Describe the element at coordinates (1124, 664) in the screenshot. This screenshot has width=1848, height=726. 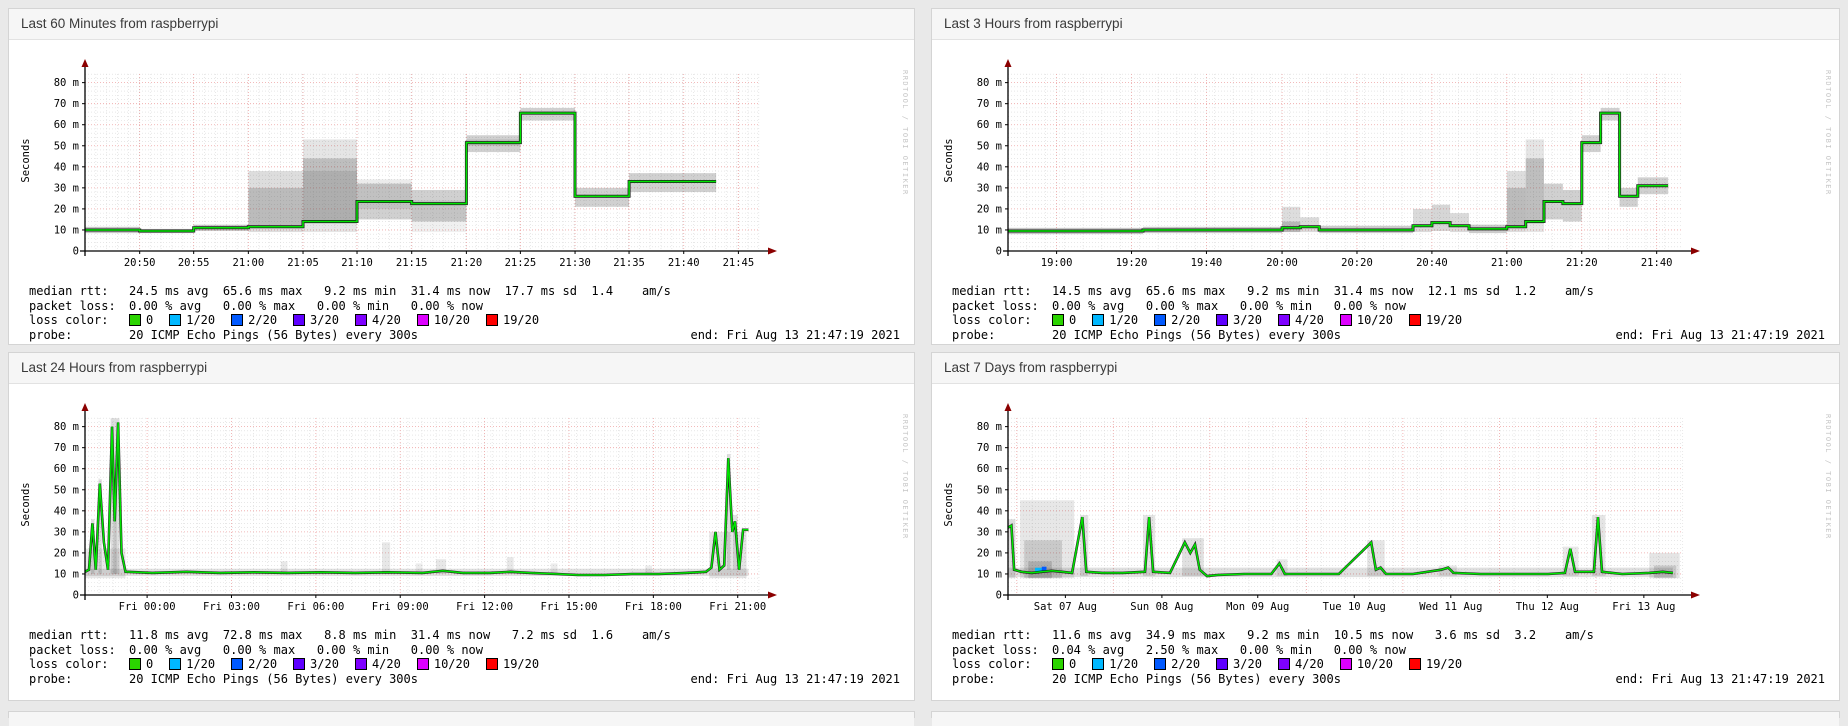
I see `legend-label: 1/20` at that location.